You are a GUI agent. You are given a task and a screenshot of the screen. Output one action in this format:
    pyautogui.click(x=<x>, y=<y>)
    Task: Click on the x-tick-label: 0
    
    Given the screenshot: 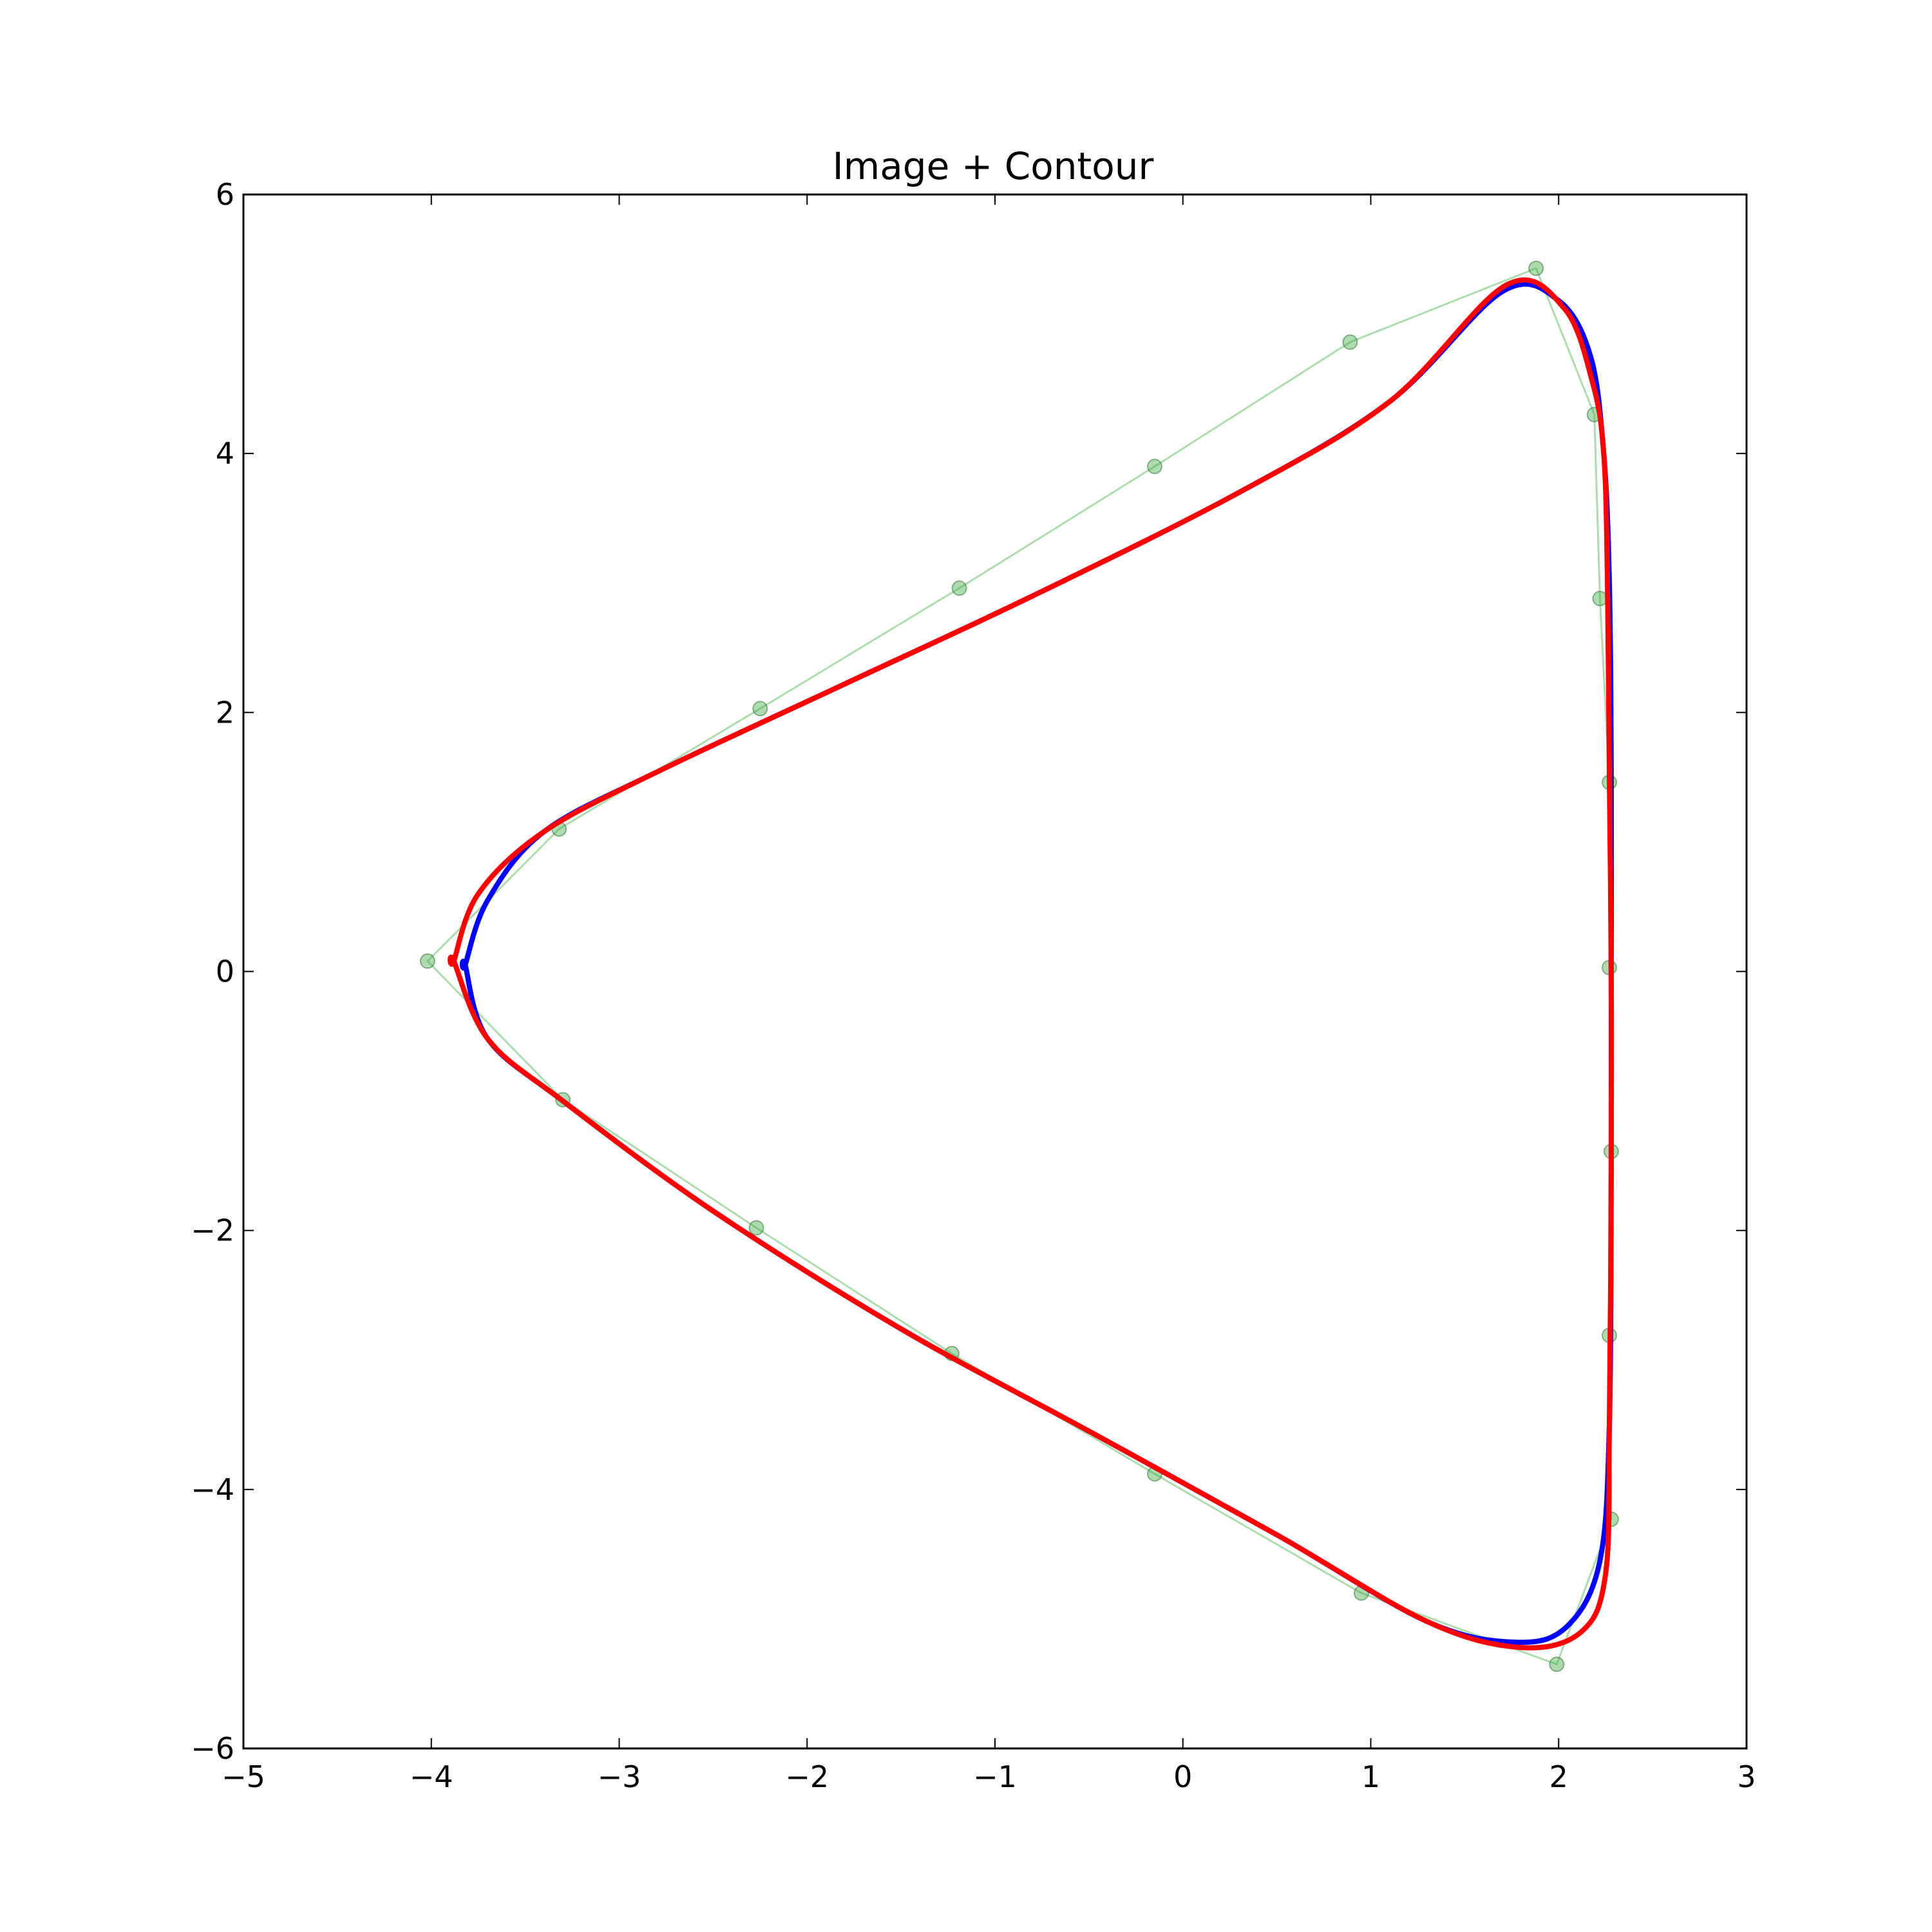 What is the action you would take?
    pyautogui.click(x=1182, y=1777)
    